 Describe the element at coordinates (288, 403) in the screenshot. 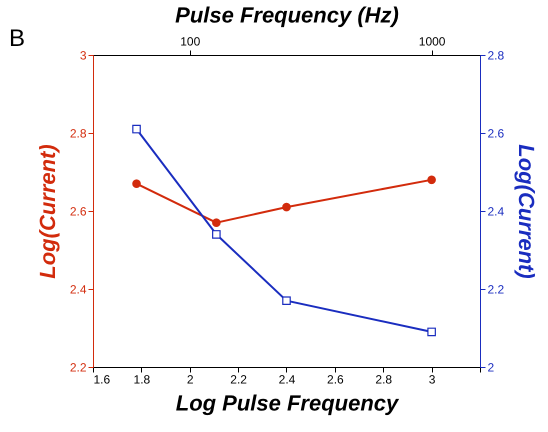

I see `x-axis-title: Log Pulse Frequency` at that location.